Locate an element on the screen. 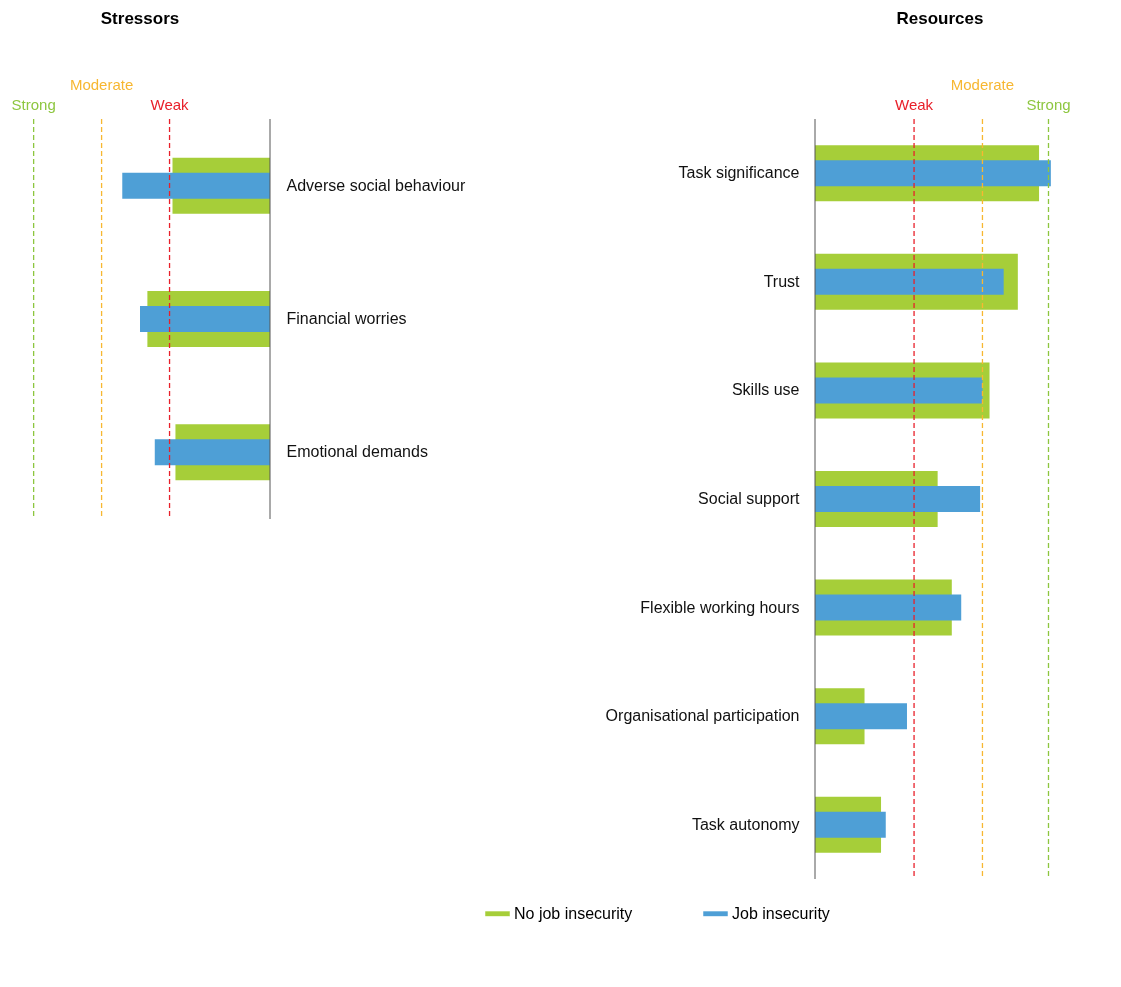 The image size is (1121, 987). legend-label: Job insecurity is located at coordinates (781, 913).